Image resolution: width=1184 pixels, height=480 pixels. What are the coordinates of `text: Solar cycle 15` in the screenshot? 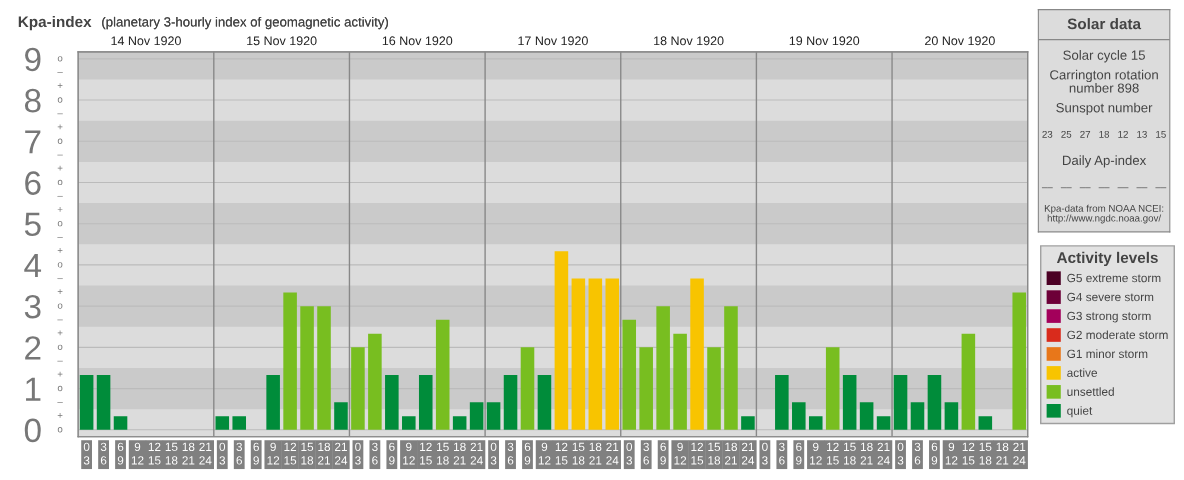 It's located at (1104, 56).